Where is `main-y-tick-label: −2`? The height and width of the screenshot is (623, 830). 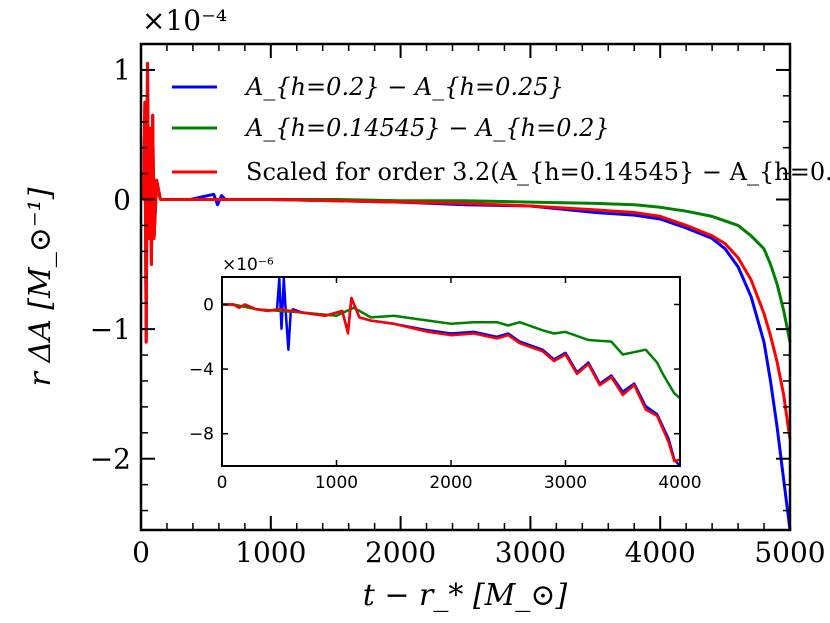
main-y-tick-label: −2 is located at coordinates (110, 459).